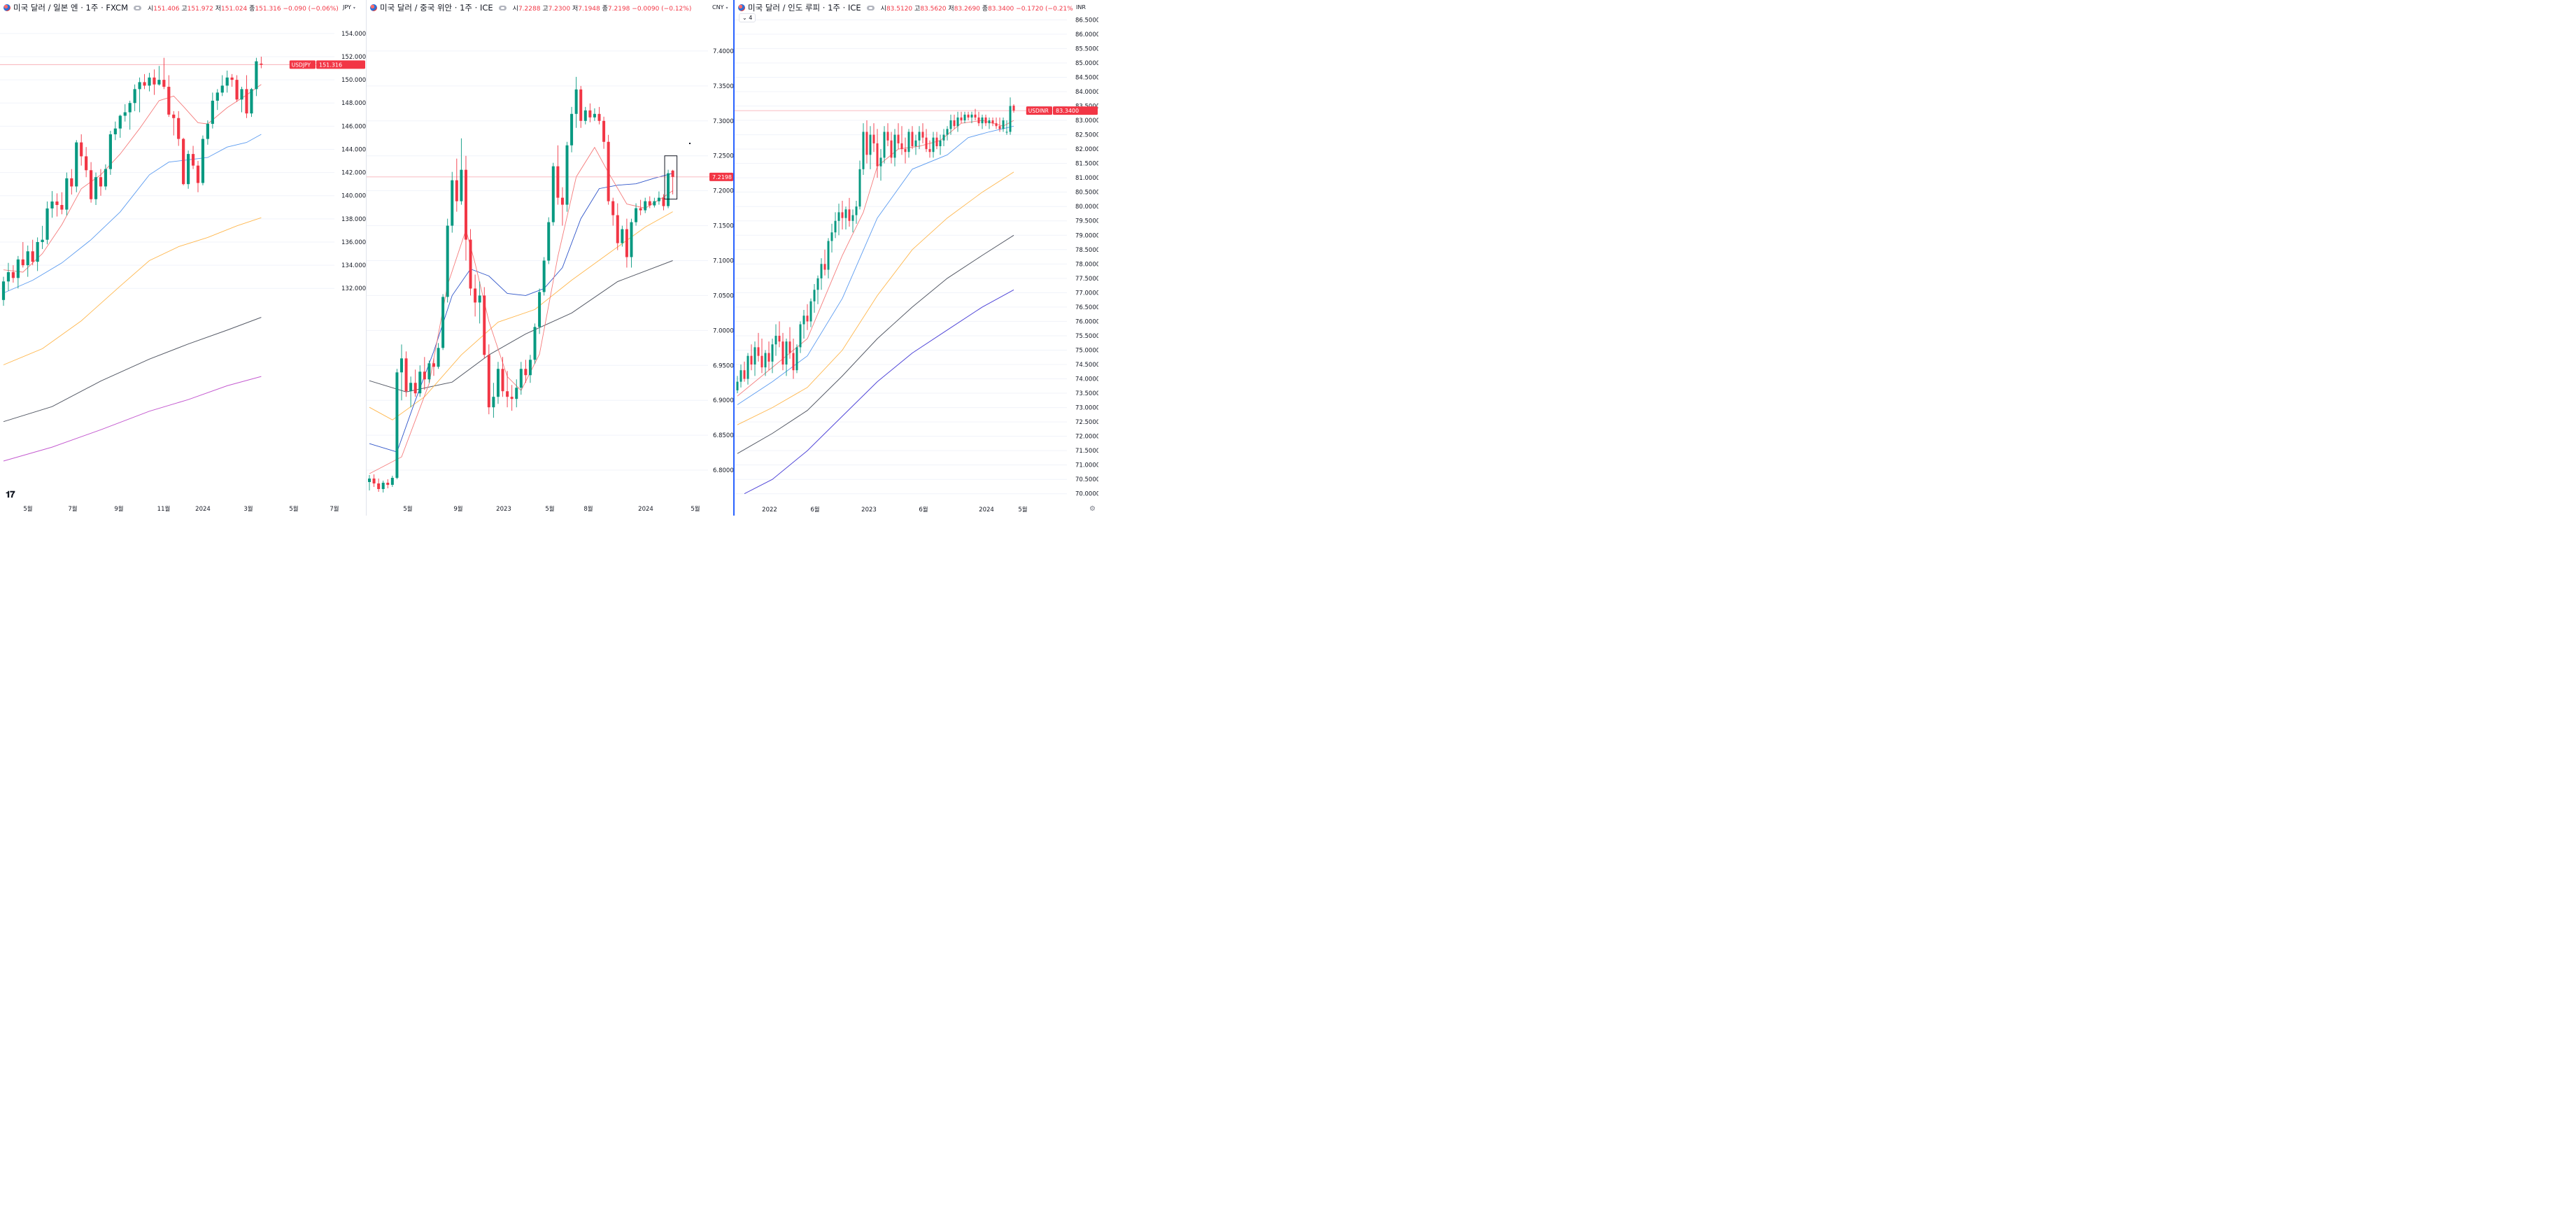 This screenshot has height=1211, width=2576. Describe the element at coordinates (723, 156) in the screenshot. I see `y-tick-label: 7.2500` at that location.